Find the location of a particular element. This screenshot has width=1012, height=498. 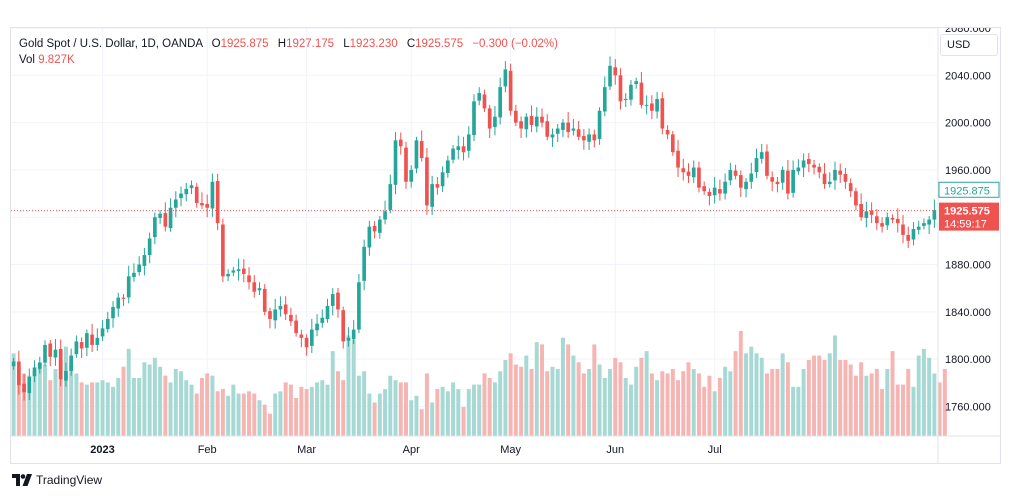

close-value: 1925.575 is located at coordinates (439, 44).